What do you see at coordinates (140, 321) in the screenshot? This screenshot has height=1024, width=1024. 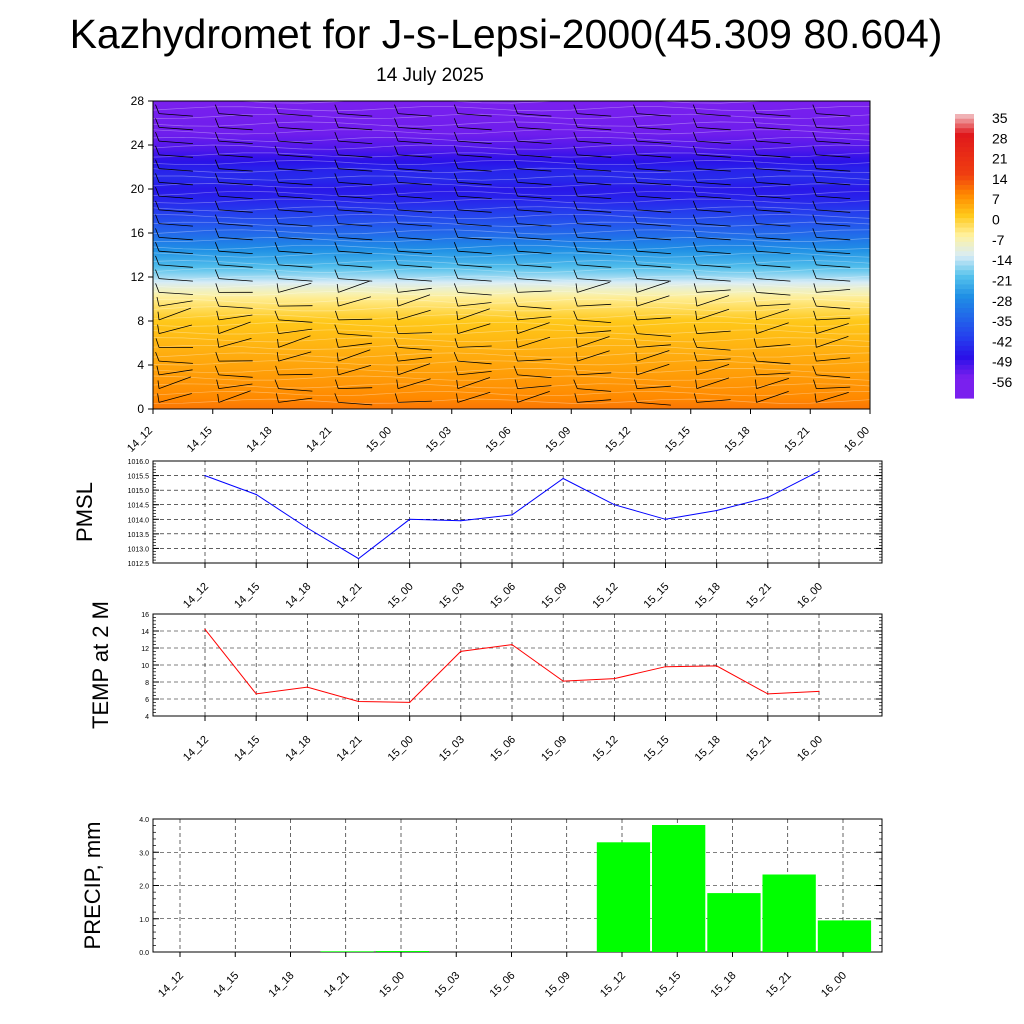 I see `heatmap-ytick-label: 8` at bounding box center [140, 321].